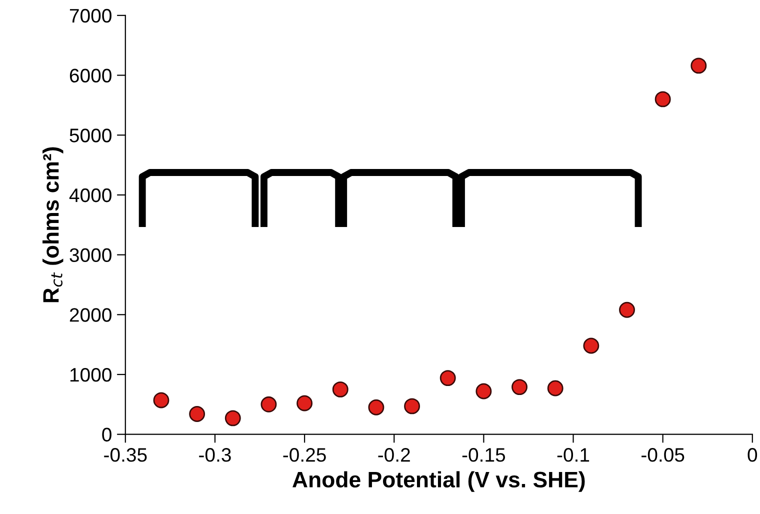  I want to click on x-tick-label: -0.35, so click(125, 455).